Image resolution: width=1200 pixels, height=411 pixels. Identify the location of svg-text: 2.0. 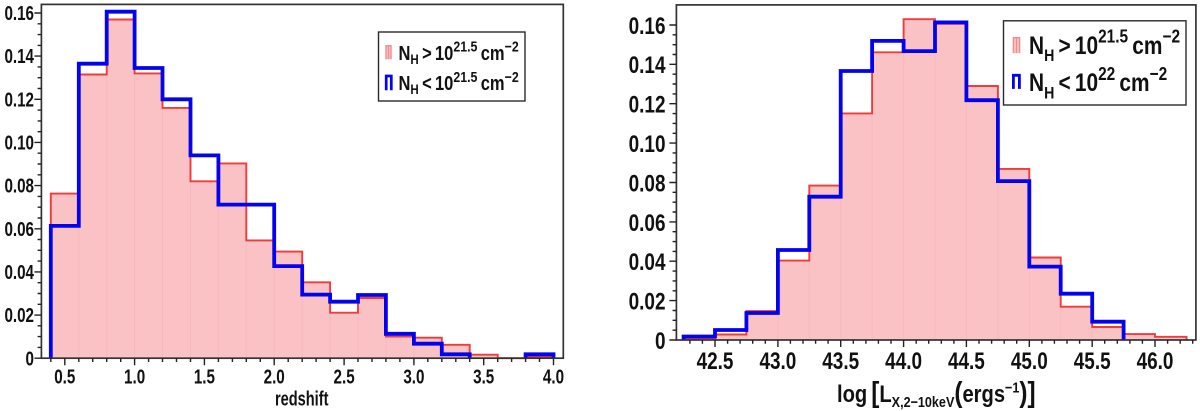
(274, 376).